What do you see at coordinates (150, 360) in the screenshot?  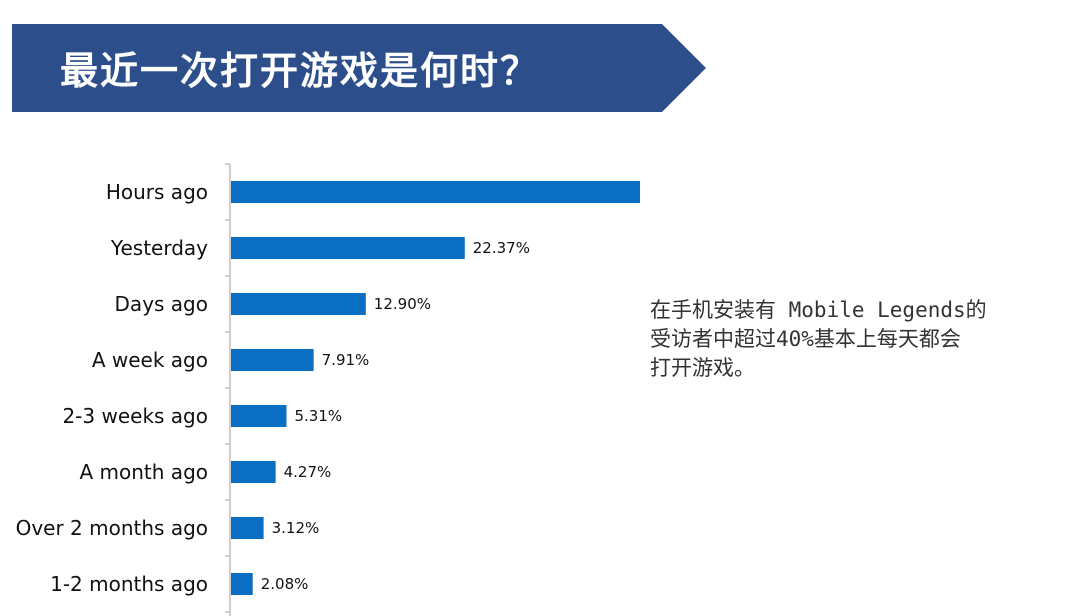 I see `category-label: A week ago` at bounding box center [150, 360].